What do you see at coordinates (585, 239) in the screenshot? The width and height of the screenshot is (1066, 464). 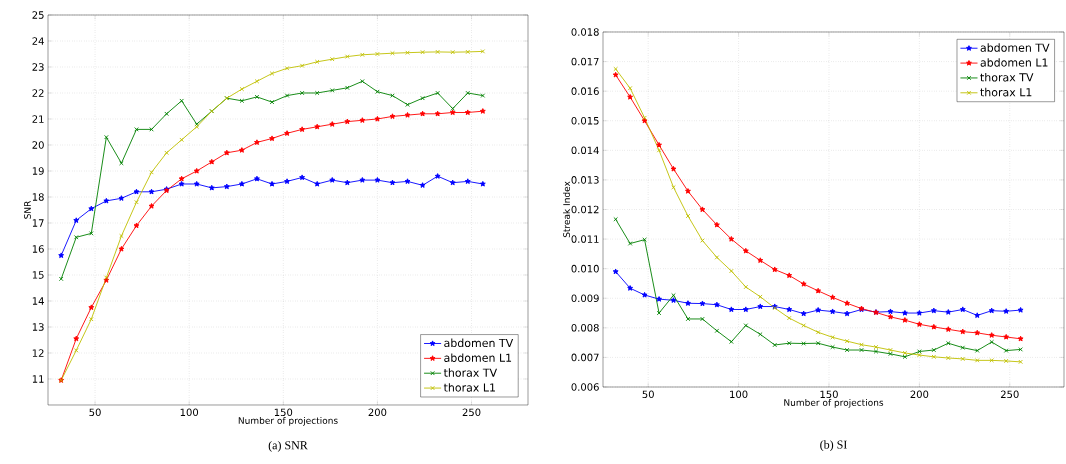 I see `y-tick-label: 0.011` at bounding box center [585, 239].